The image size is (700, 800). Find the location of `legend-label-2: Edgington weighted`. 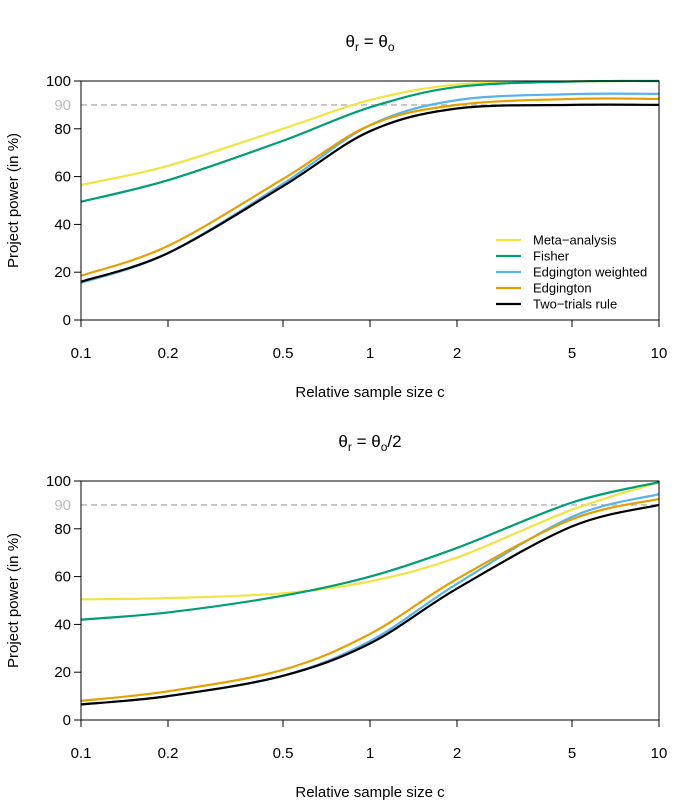

legend-label-2: Edgington weighted is located at coordinates (590, 272).